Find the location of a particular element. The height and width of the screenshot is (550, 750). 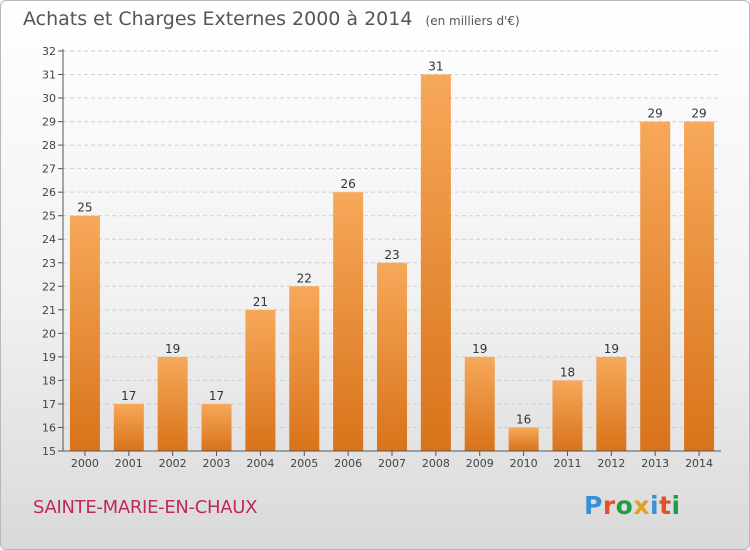

y-tick-label: 29 is located at coordinates (49, 122).